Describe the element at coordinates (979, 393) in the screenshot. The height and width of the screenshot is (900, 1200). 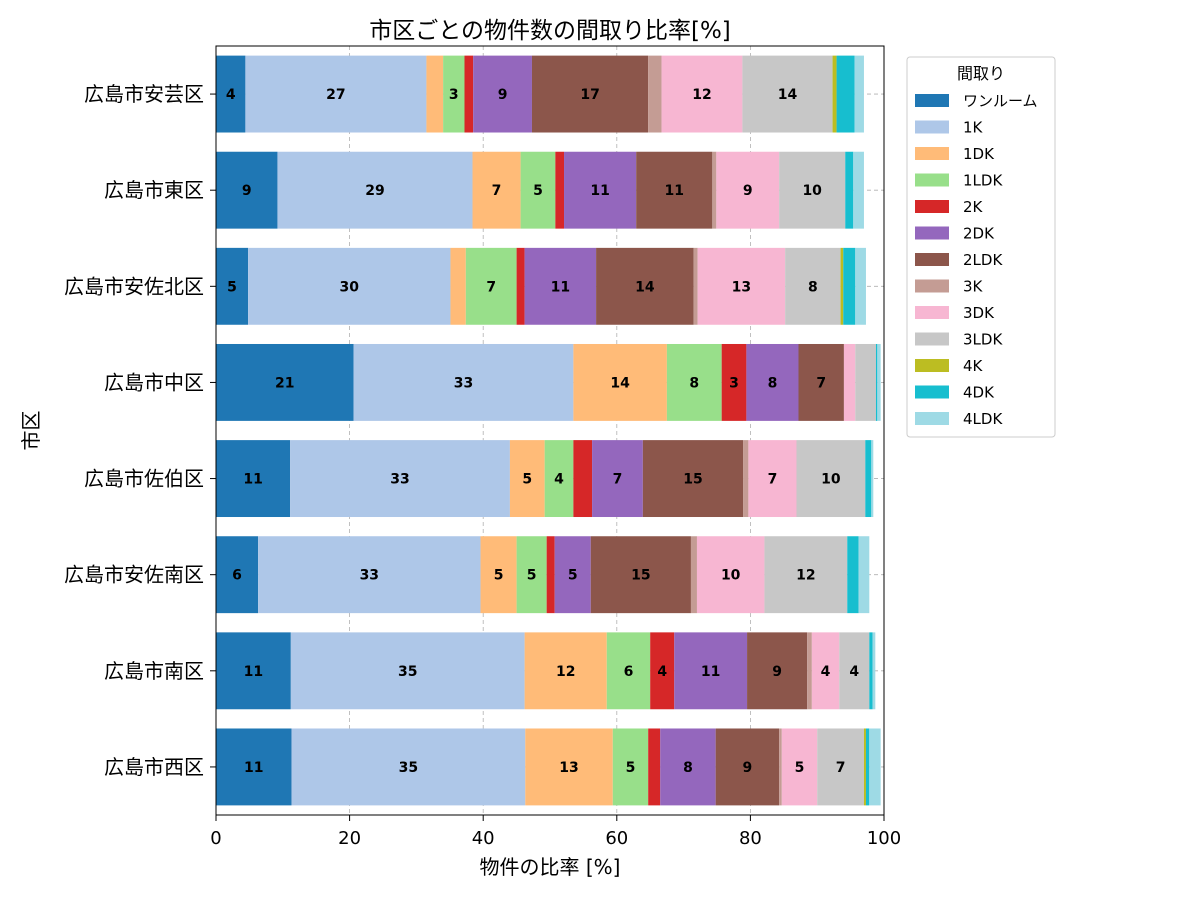
I see `legend-entry: 4DK` at that location.